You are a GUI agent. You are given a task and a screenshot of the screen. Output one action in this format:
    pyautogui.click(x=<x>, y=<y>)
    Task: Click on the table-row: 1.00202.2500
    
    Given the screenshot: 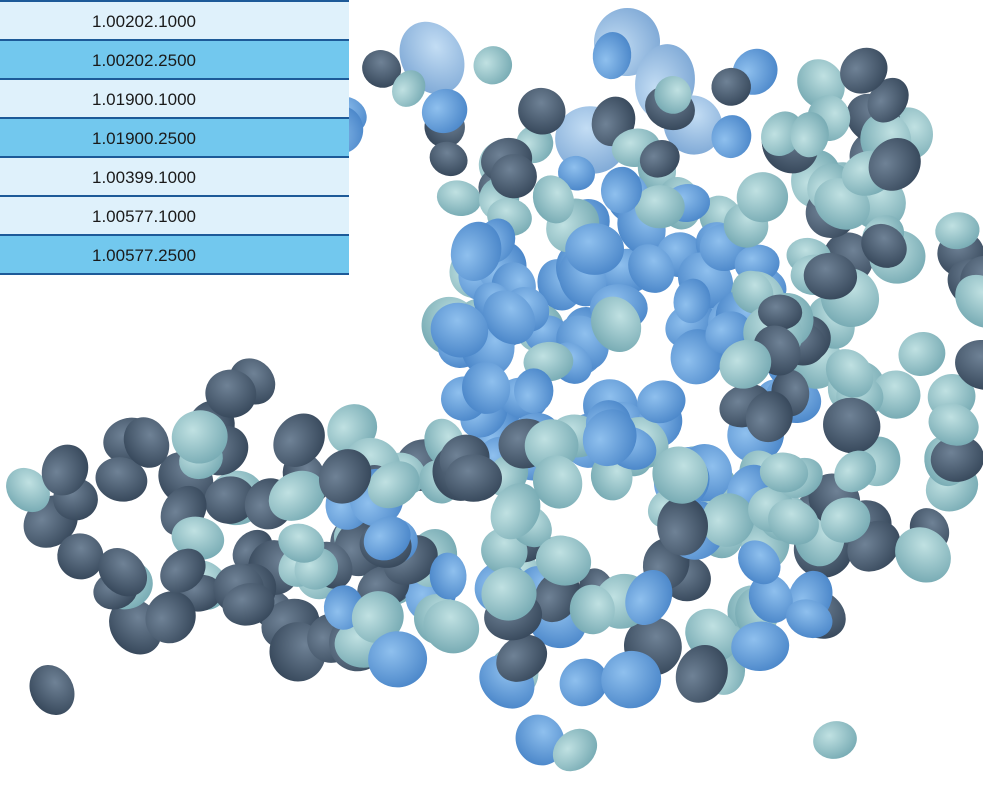 What is the action you would take?
    pyautogui.click(x=174, y=60)
    